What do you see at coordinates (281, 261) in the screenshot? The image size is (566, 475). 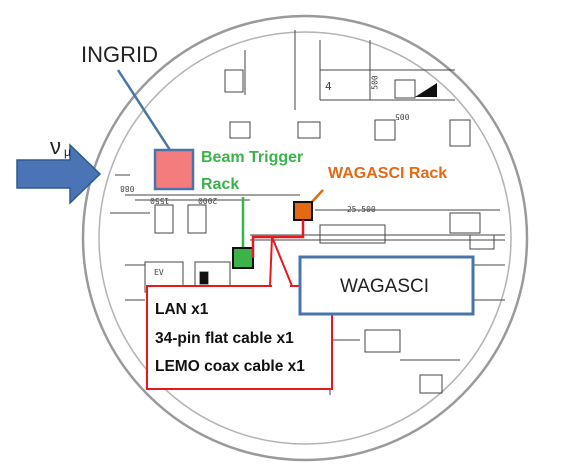 I see `callout-pointer` at bounding box center [281, 261].